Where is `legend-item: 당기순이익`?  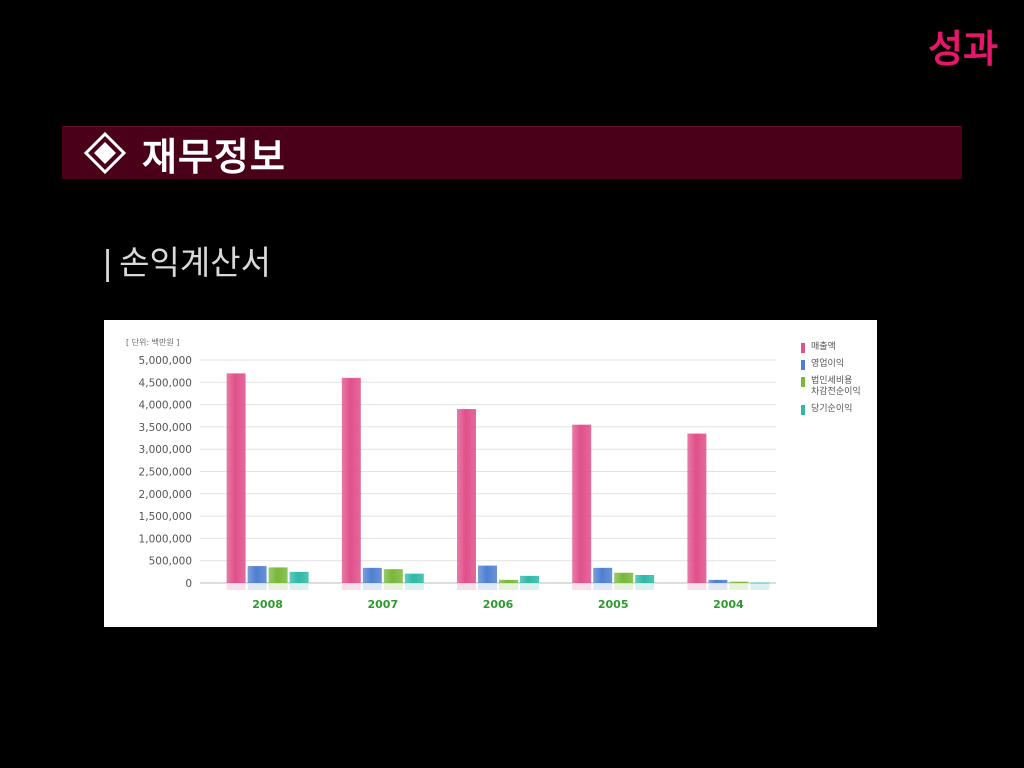
legend-item: 당기순이익 is located at coordinates (839, 409).